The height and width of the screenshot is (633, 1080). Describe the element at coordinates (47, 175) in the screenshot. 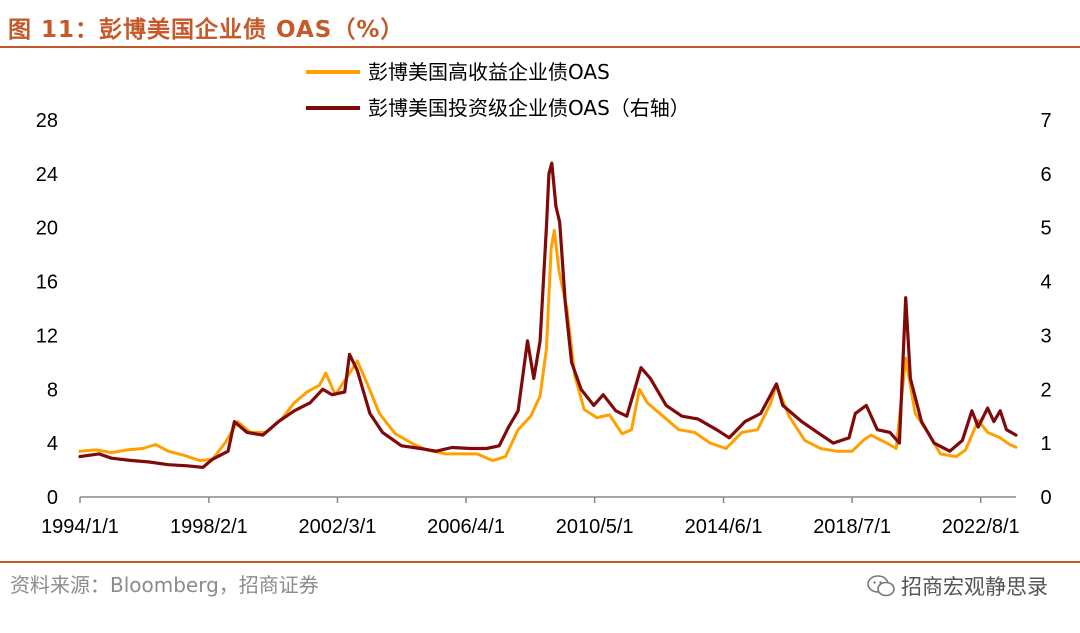

I see `y-left-tick-label: 24` at that location.